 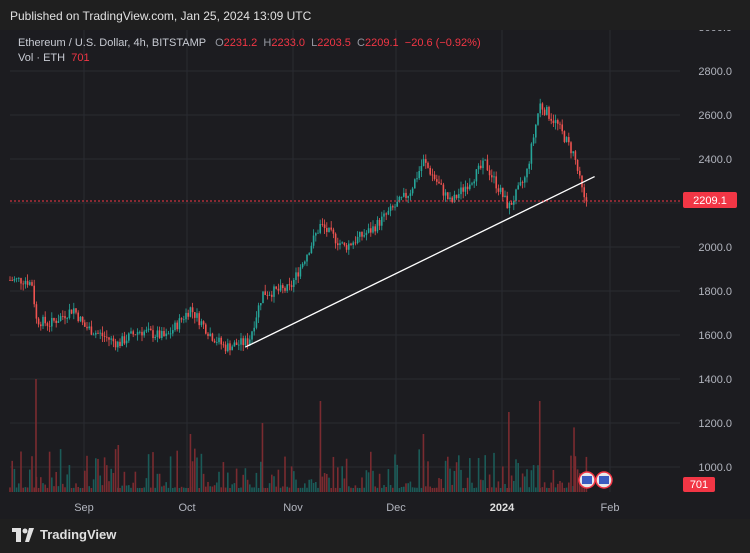 What do you see at coordinates (288, 43) in the screenshot?
I see `high-value: 2233.0` at bounding box center [288, 43].